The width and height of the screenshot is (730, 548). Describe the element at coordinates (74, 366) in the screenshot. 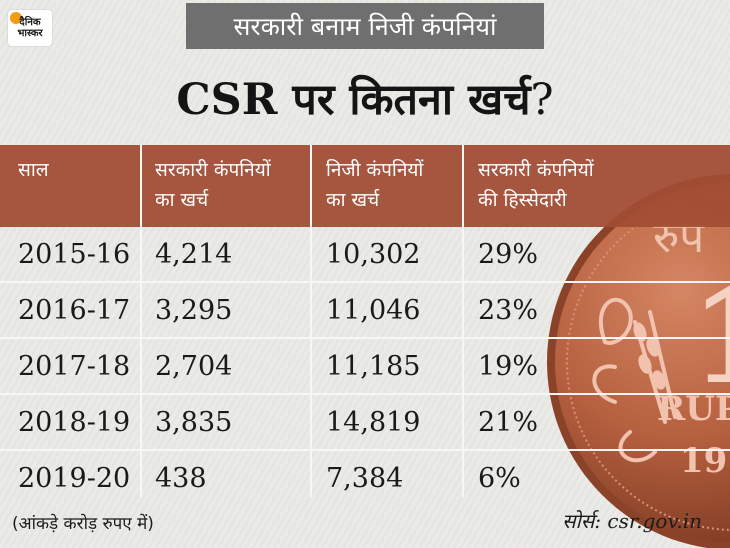

I see `cell-year: 2017-18` at that location.